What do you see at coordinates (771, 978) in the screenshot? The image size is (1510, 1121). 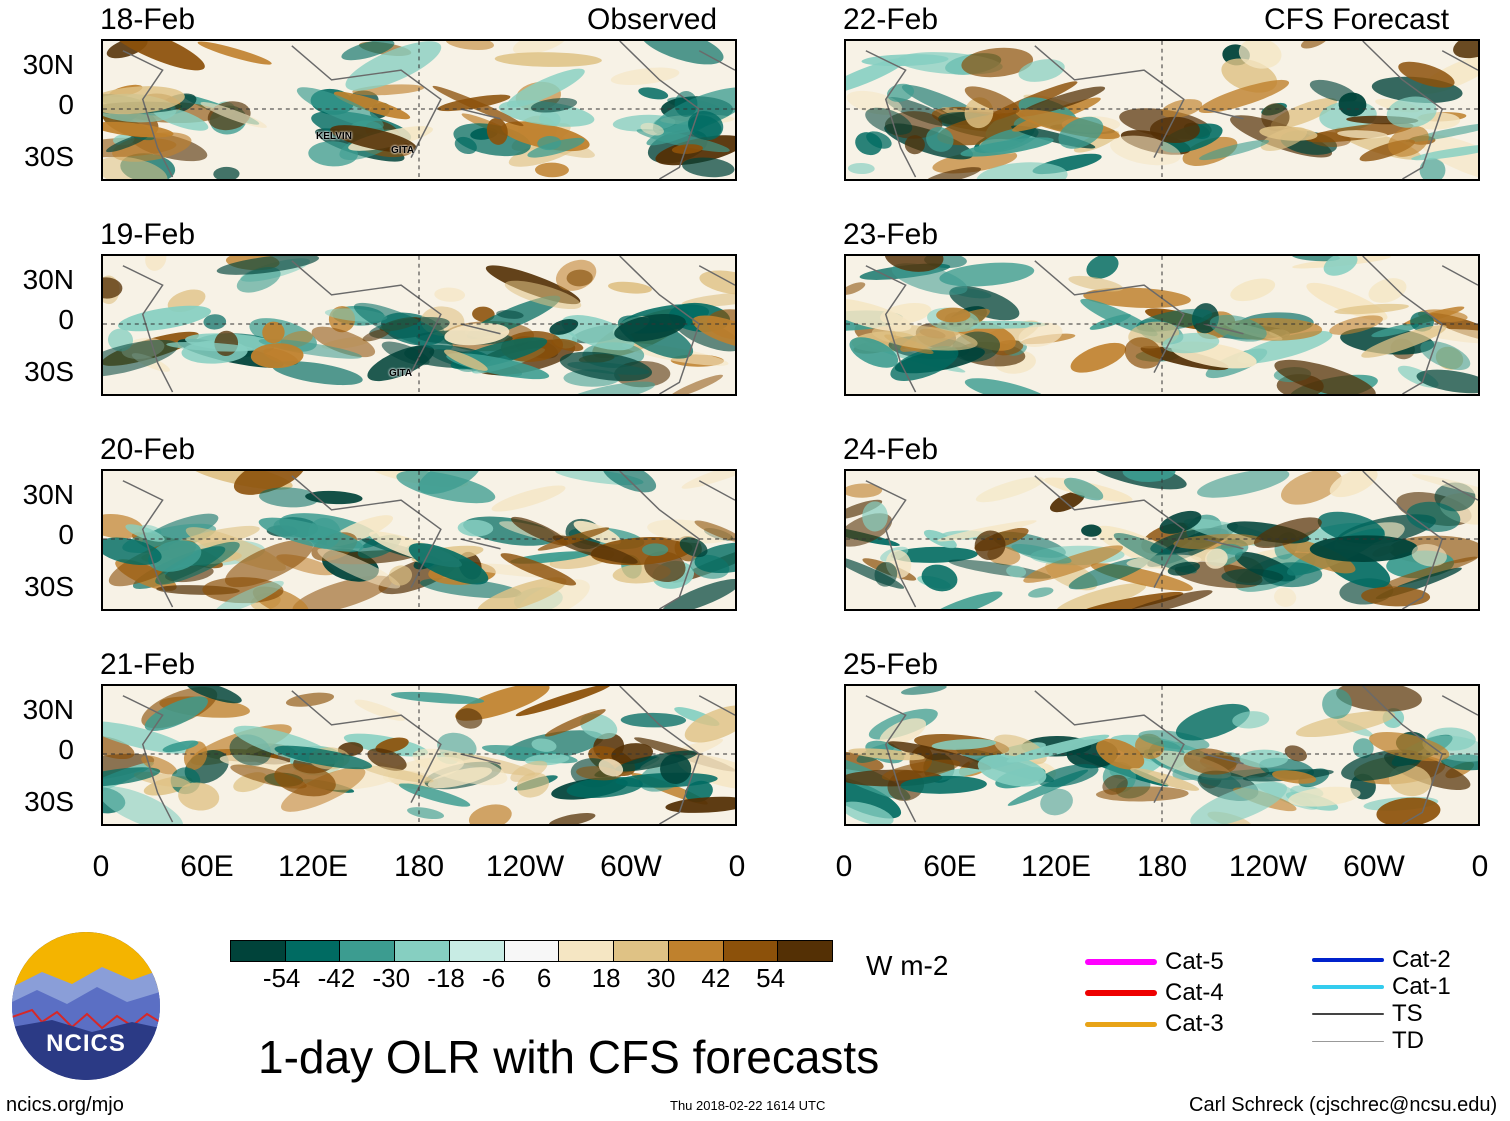 I see `colorbar-tick-label: 54` at bounding box center [771, 978].